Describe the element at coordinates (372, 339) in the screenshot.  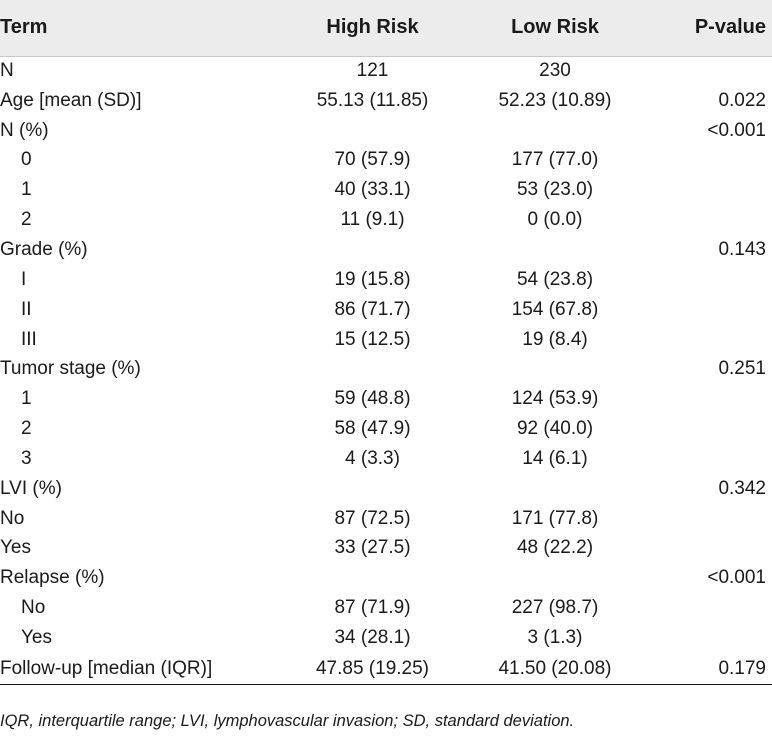
I see `row-high-risk: 15 (12.5)` at that location.